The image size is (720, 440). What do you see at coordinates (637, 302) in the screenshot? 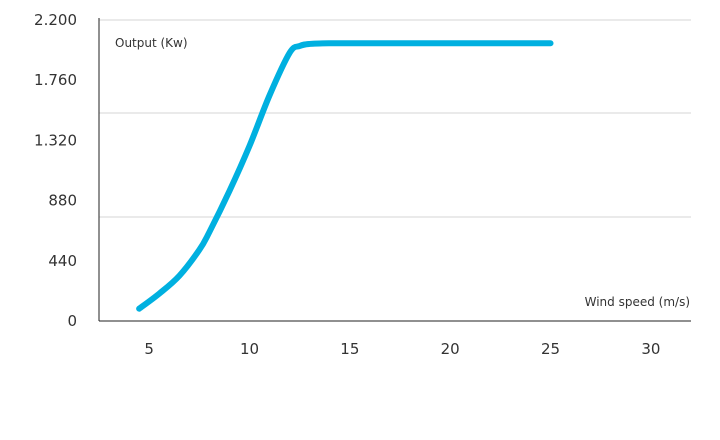
I see `x-axis-title: Wind speed (m/s)` at bounding box center [637, 302].